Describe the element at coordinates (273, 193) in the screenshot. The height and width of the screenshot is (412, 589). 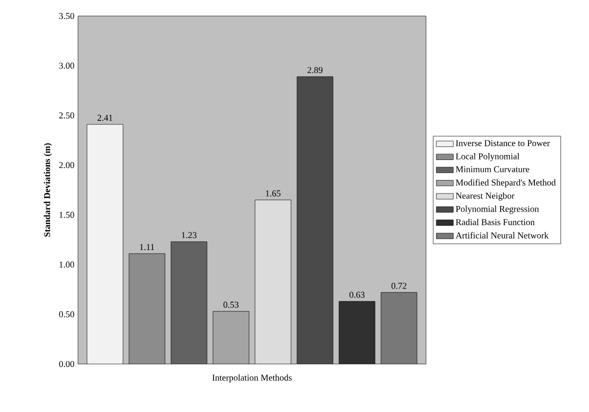
I see `data-label: 1.65` at that location.